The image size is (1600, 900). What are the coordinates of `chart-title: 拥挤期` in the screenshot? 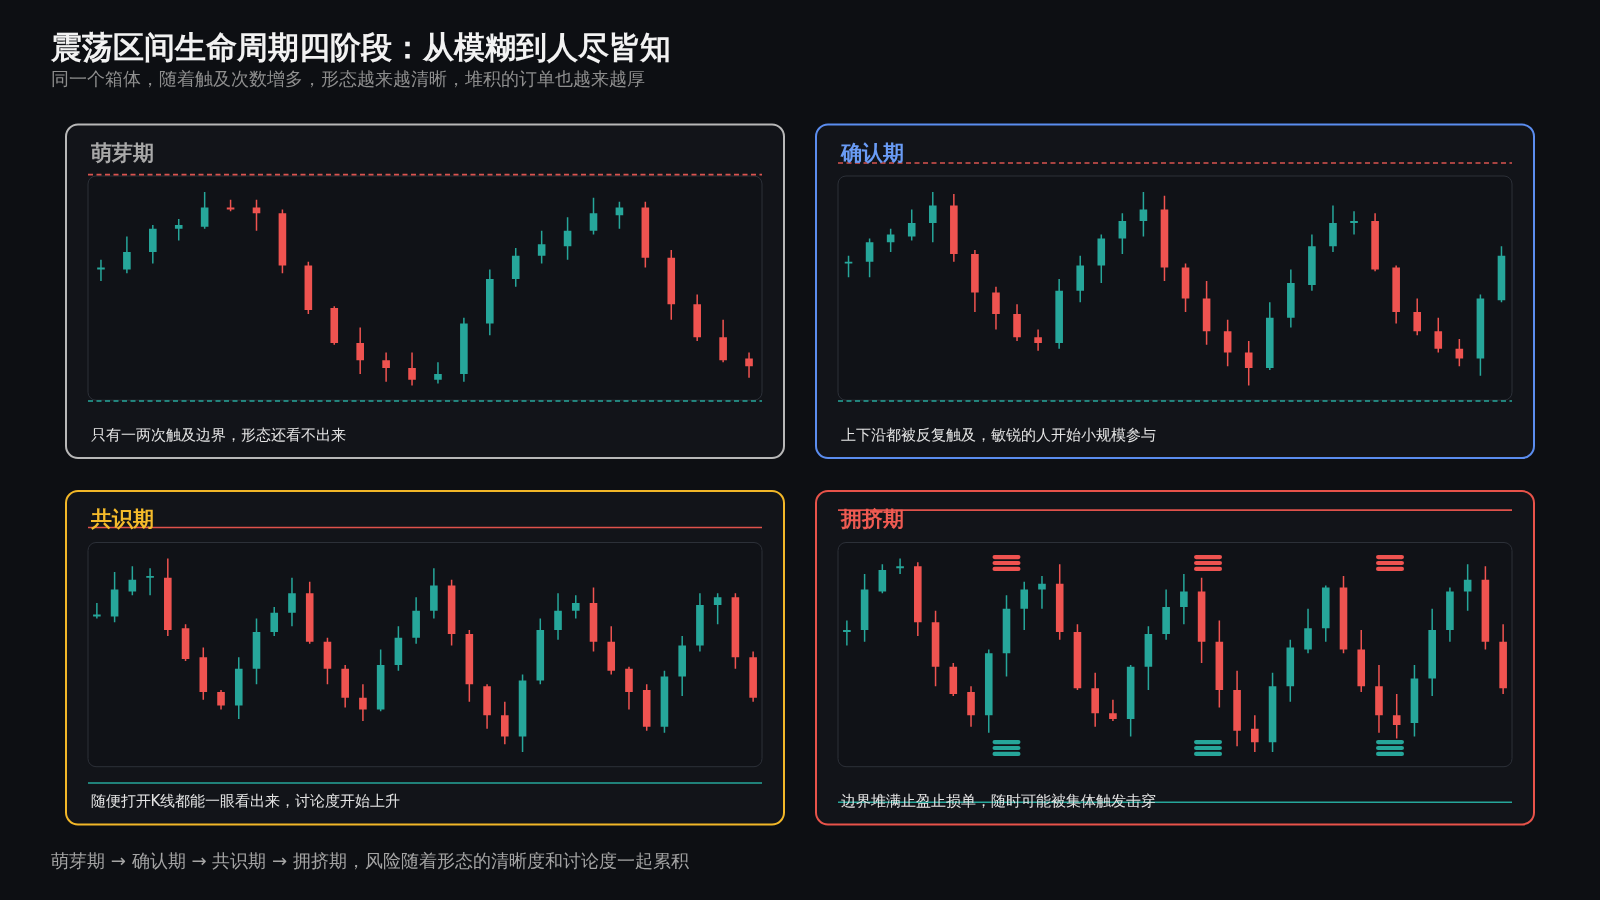 It's located at (871, 519).